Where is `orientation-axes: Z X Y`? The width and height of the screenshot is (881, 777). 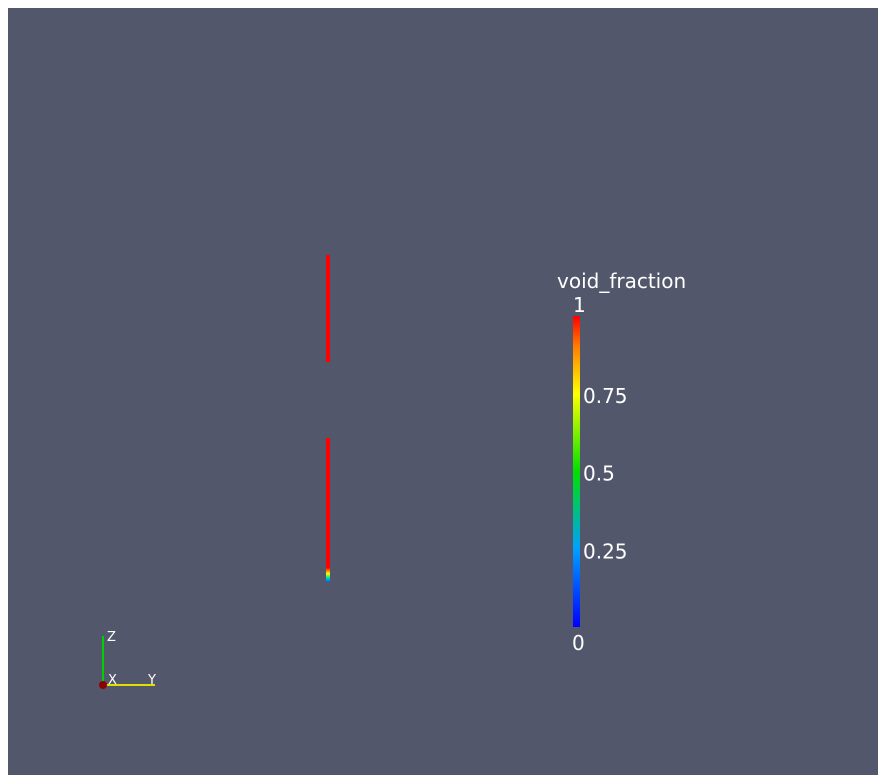
orientation-axes: Z X Y is located at coordinates (127, 659).